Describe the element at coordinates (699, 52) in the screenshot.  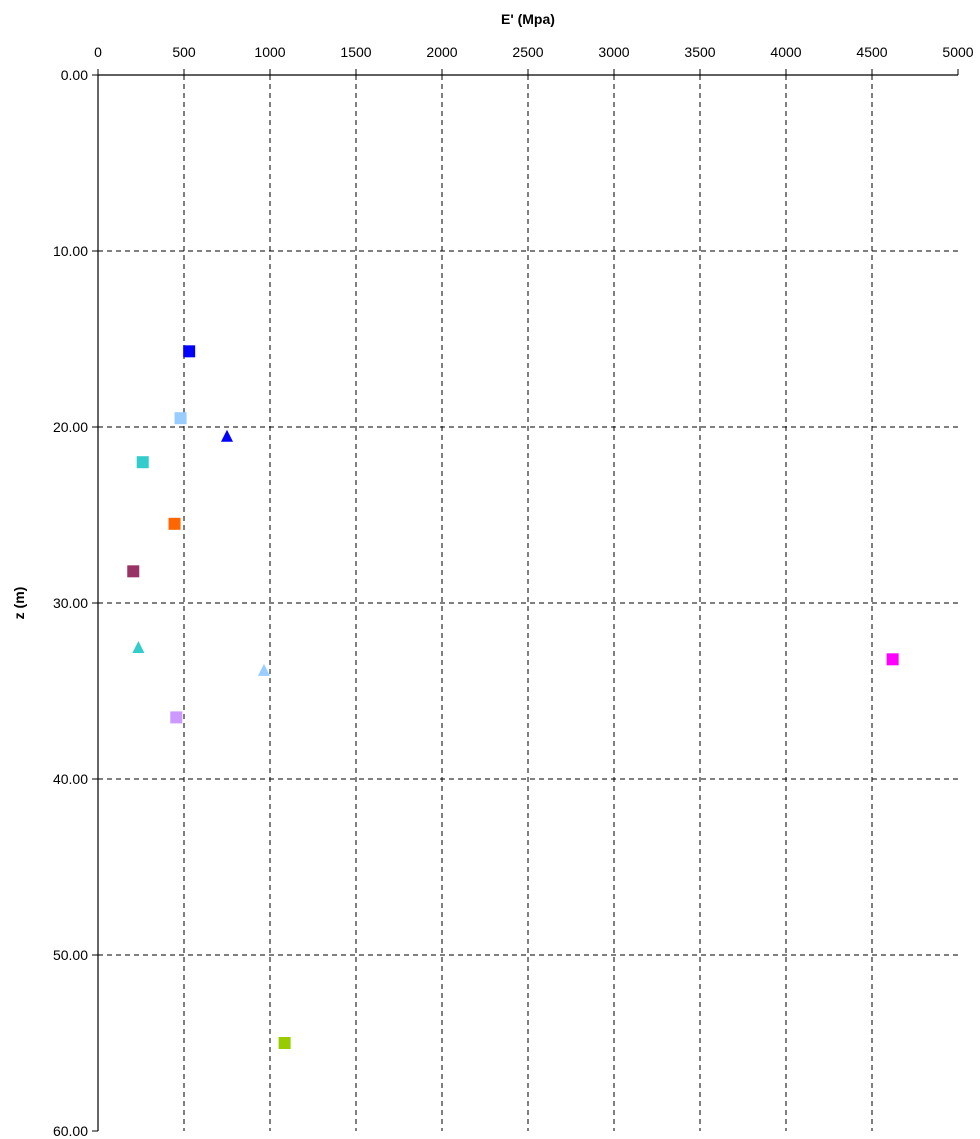
I see `x-tick-label: 3500` at that location.